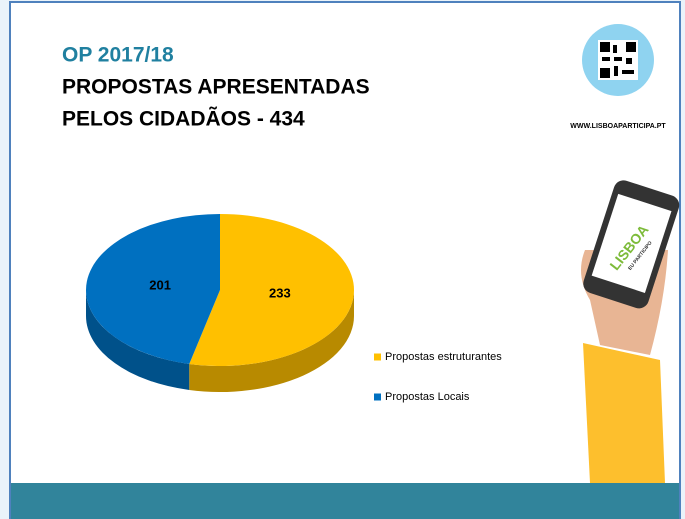 This screenshot has height=519, width=685. I want to click on subtitle: PROPOSTAS APRESENTADAS, so click(216, 87).